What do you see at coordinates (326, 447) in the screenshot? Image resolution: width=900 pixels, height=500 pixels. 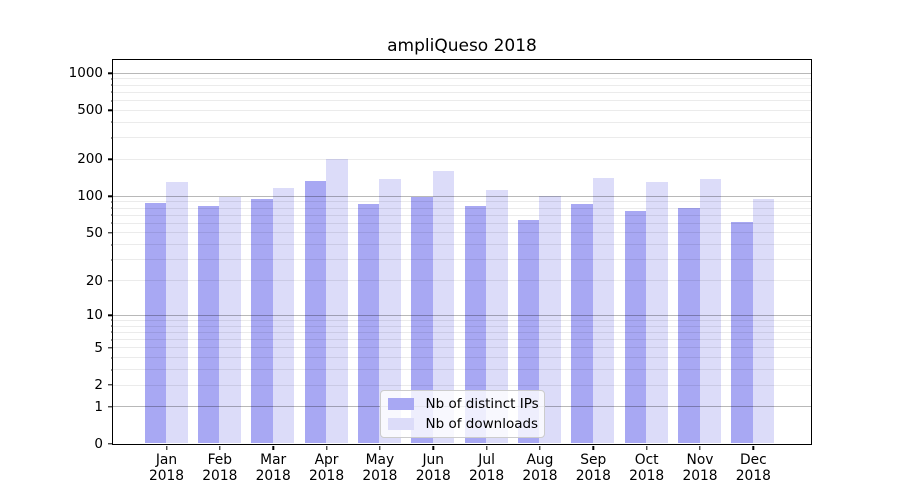 I see `x-tick-apr` at bounding box center [326, 447].